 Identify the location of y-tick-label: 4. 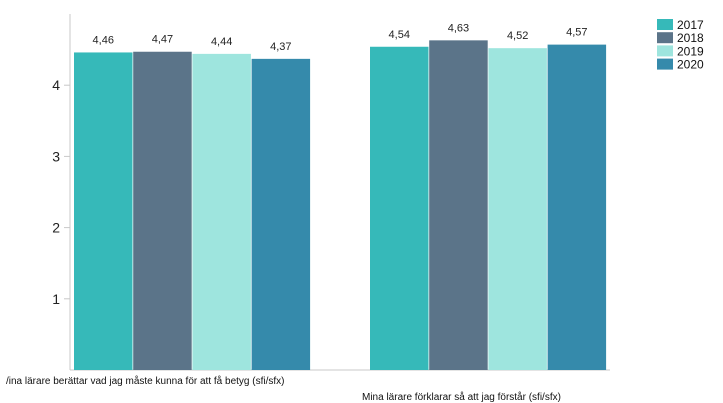
(56, 85).